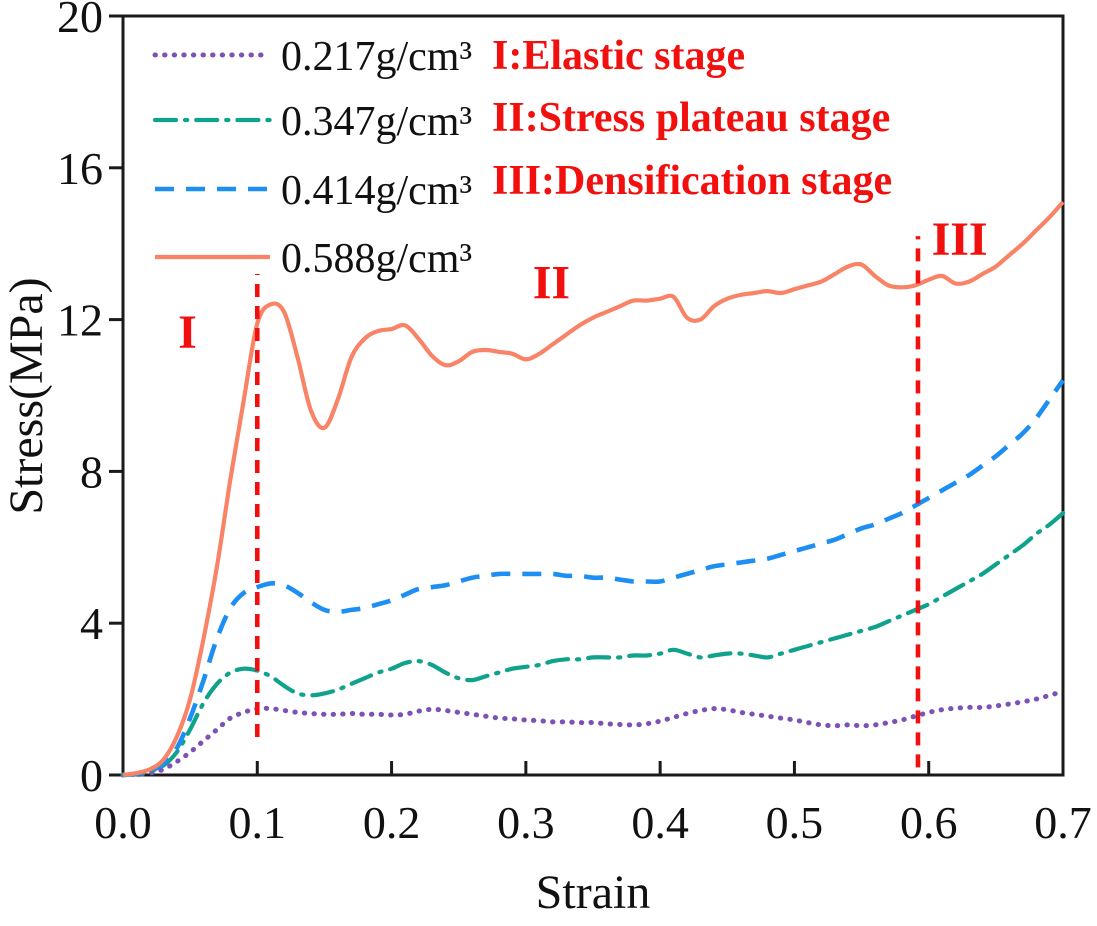 This screenshot has height=926, width=1097. I want to click on legend-label-0.588: 0.588g/cm³, so click(376, 259).